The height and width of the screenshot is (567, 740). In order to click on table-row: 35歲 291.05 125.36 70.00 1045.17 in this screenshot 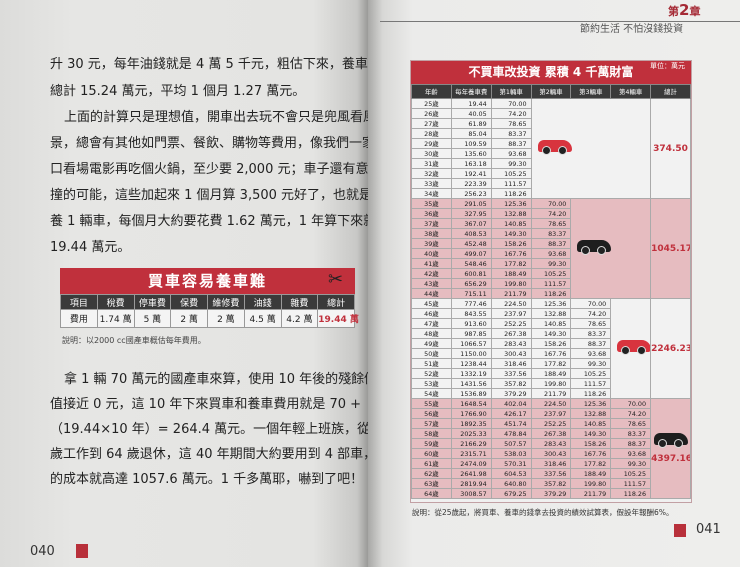, I will do `click(551, 248)`.